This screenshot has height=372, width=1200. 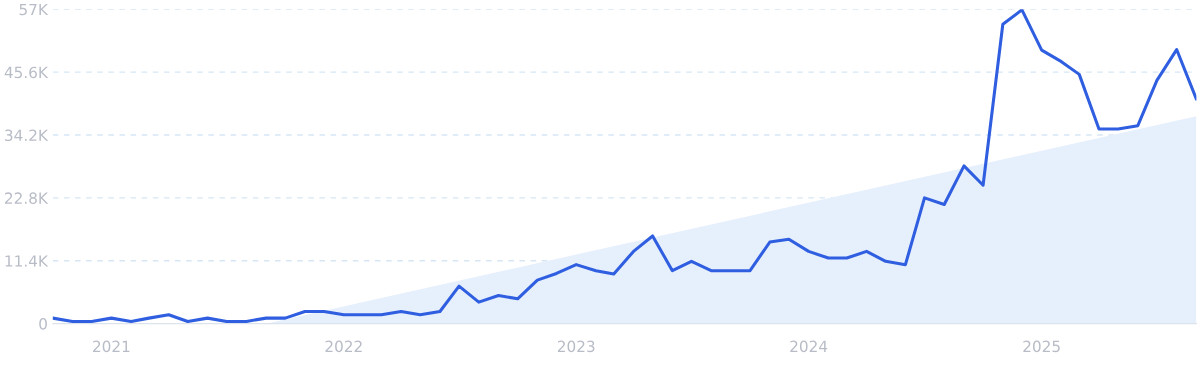 What do you see at coordinates (34, 9) in the screenshot?
I see `y-tick-label: 57K` at bounding box center [34, 9].